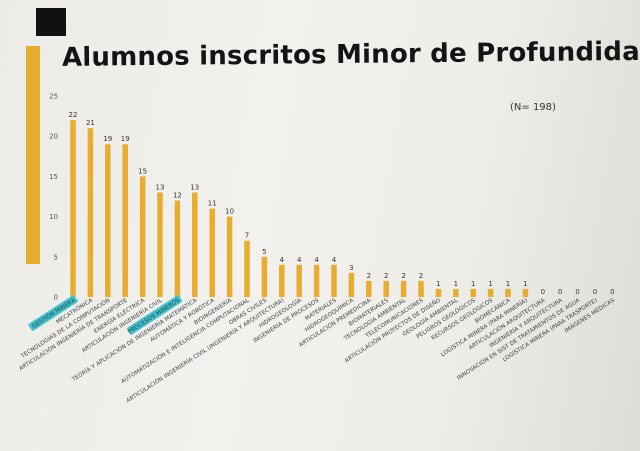 Image resolution: width=640 pixels, height=451 pixels. Describe the element at coordinates (53, 177) in the screenshot. I see `y-tick-label: 15` at that location.